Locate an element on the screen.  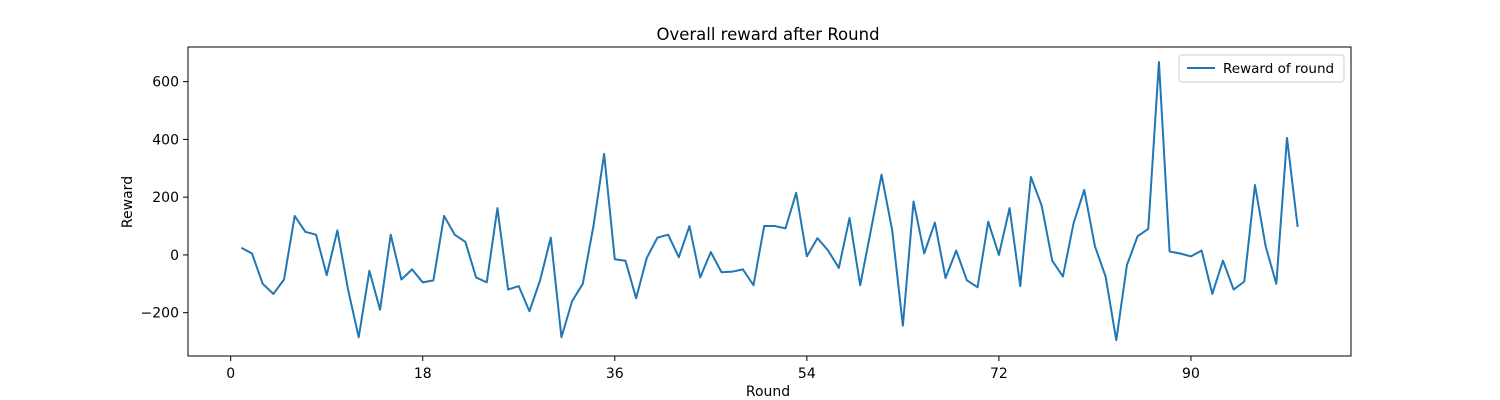
y-tick-label: 200 is located at coordinates (165, 198).